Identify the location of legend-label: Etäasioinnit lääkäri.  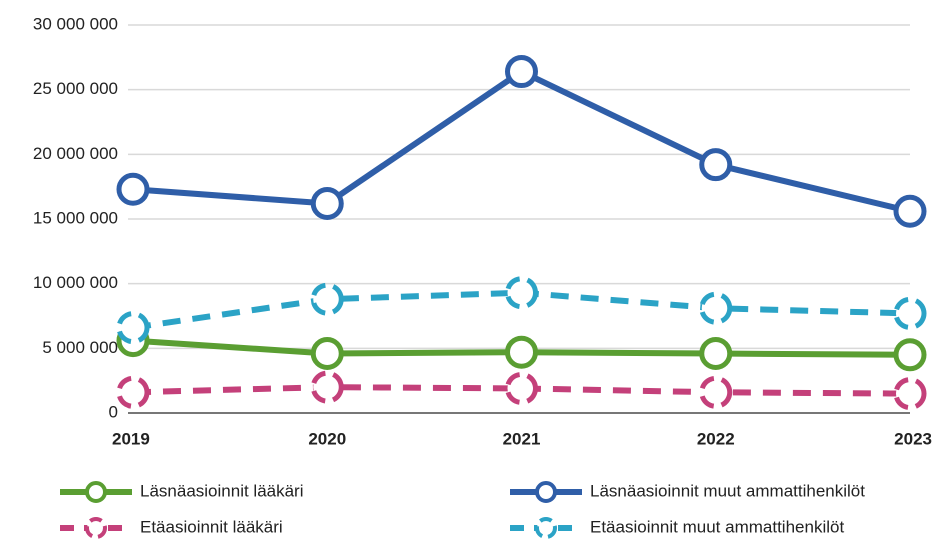
(211, 526).